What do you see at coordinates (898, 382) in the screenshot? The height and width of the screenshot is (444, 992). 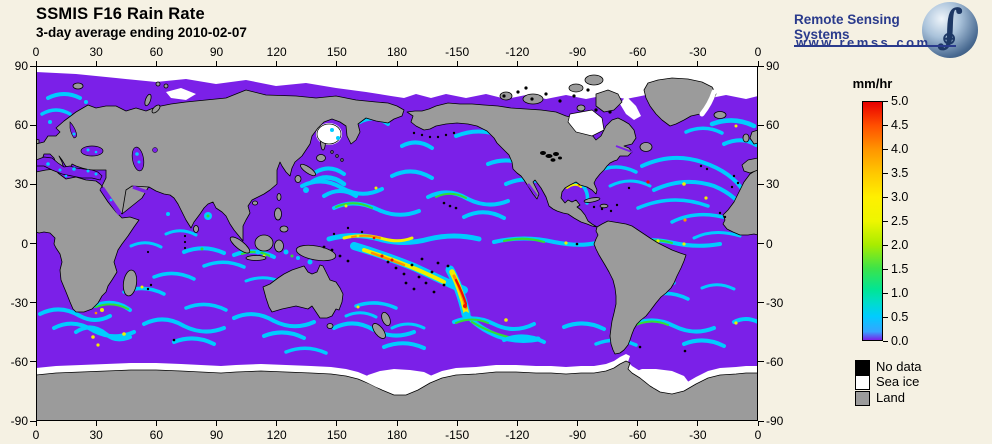 I see `legend-label: Sea ice` at bounding box center [898, 382].